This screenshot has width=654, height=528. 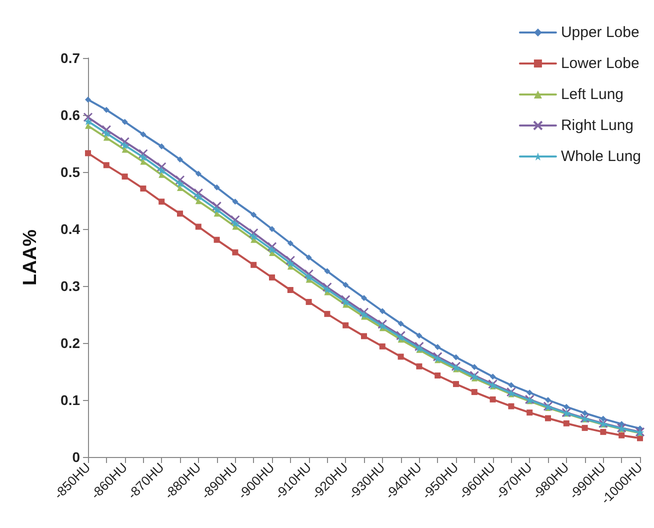 What do you see at coordinates (30, 257) in the screenshot?
I see `y-axis-title: LAA%` at bounding box center [30, 257].